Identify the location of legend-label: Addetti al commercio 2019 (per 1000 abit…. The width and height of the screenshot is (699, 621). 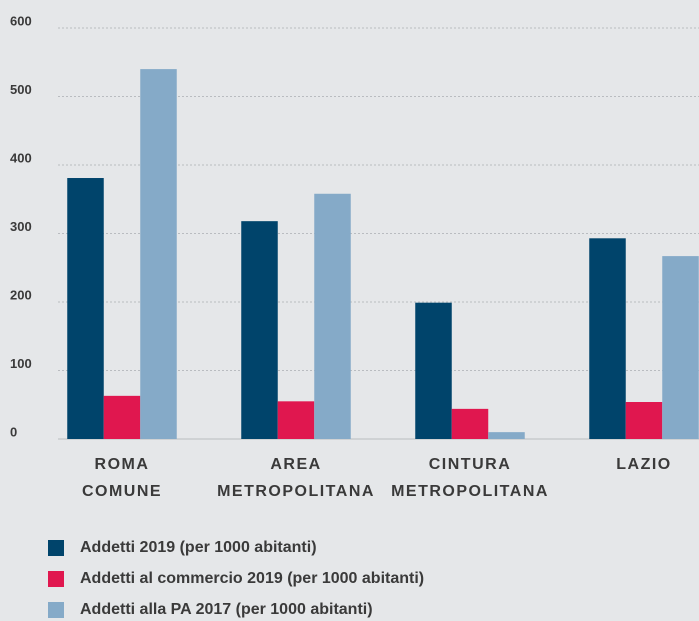
(252, 578).